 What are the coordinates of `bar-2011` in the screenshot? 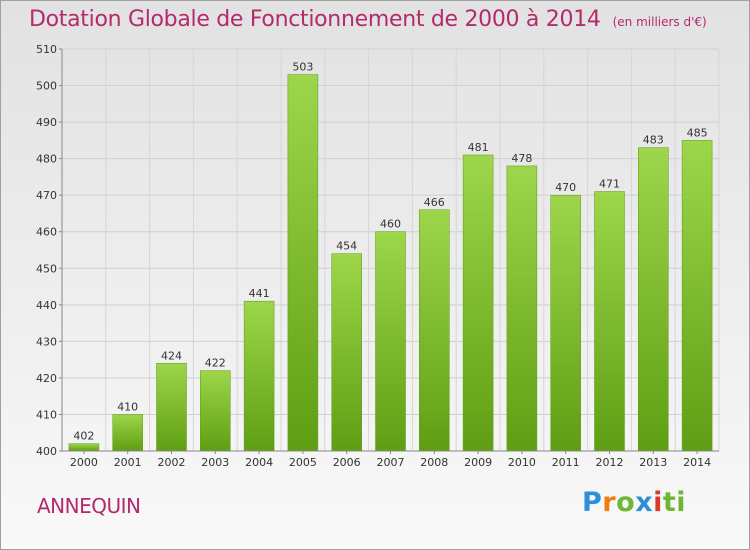 It's located at (565, 323).